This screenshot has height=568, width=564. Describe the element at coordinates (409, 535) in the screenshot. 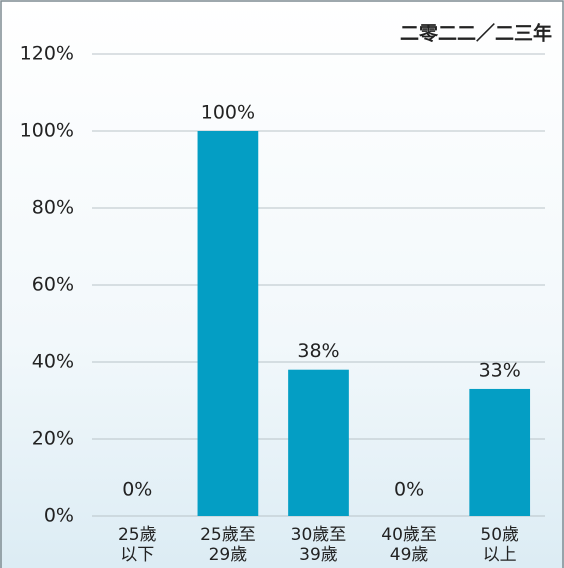

I see `x-tick-label: 40歲至` at that location.